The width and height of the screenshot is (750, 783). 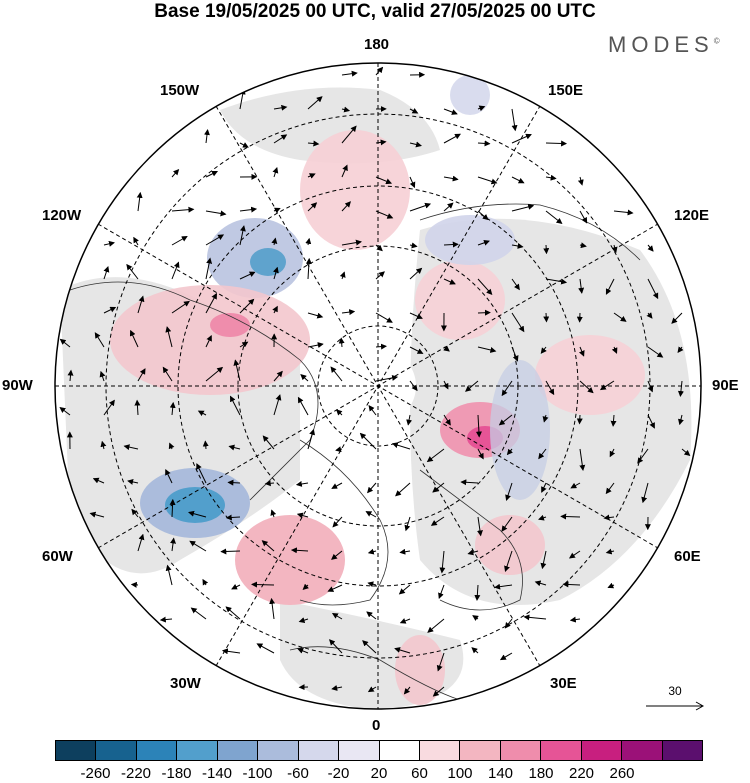 What do you see at coordinates (692, 215) in the screenshot?
I see `lon-label-120e: 120E` at bounding box center [692, 215].